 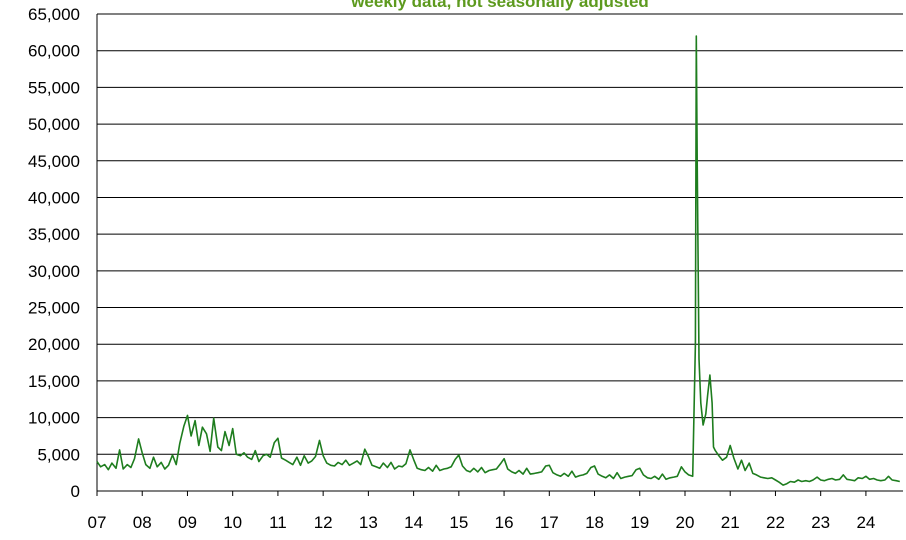 What do you see at coordinates (775, 522) in the screenshot?
I see `x-tick-label: 22` at bounding box center [775, 522].